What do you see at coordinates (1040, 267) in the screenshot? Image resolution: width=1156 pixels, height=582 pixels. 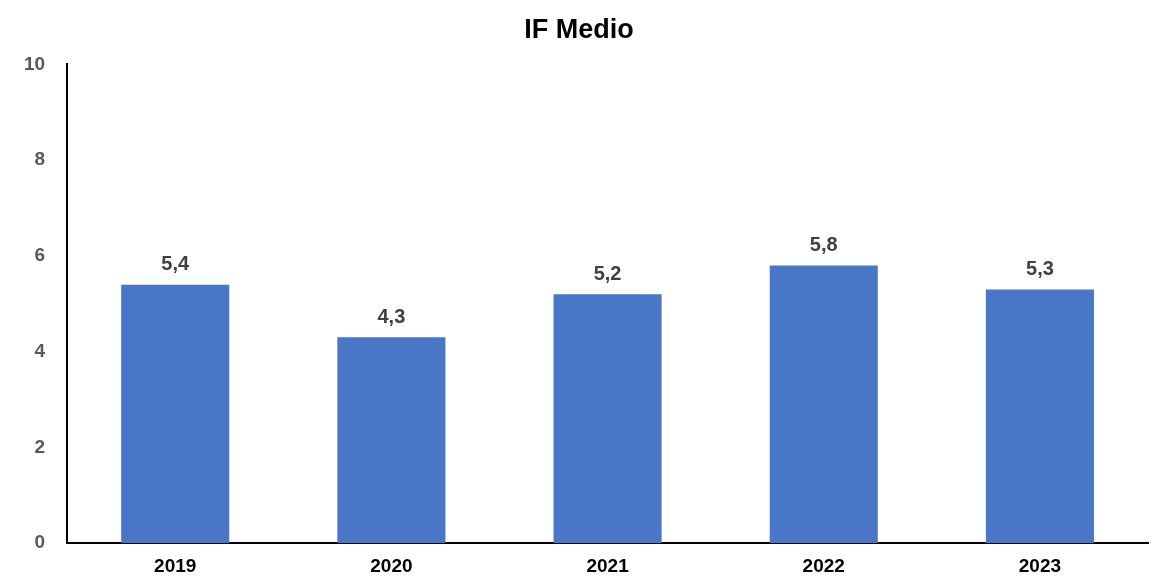 I see `data-label: 5,3` at bounding box center [1040, 267].